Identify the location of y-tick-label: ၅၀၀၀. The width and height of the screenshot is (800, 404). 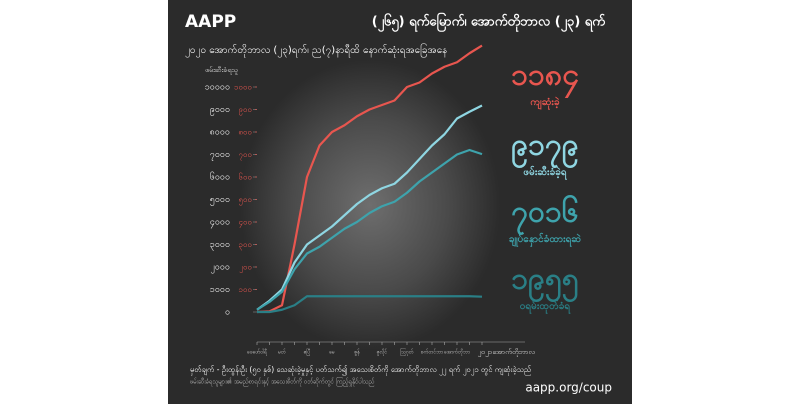
(220, 200).